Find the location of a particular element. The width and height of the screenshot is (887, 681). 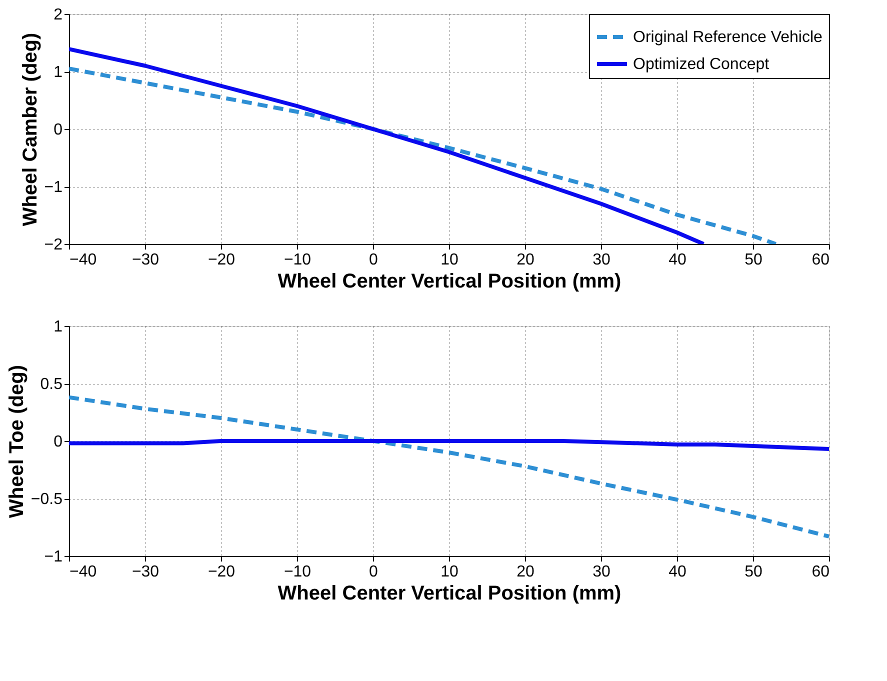

y-axis-title: Wheel Toe (deg) is located at coordinates (17, 441).